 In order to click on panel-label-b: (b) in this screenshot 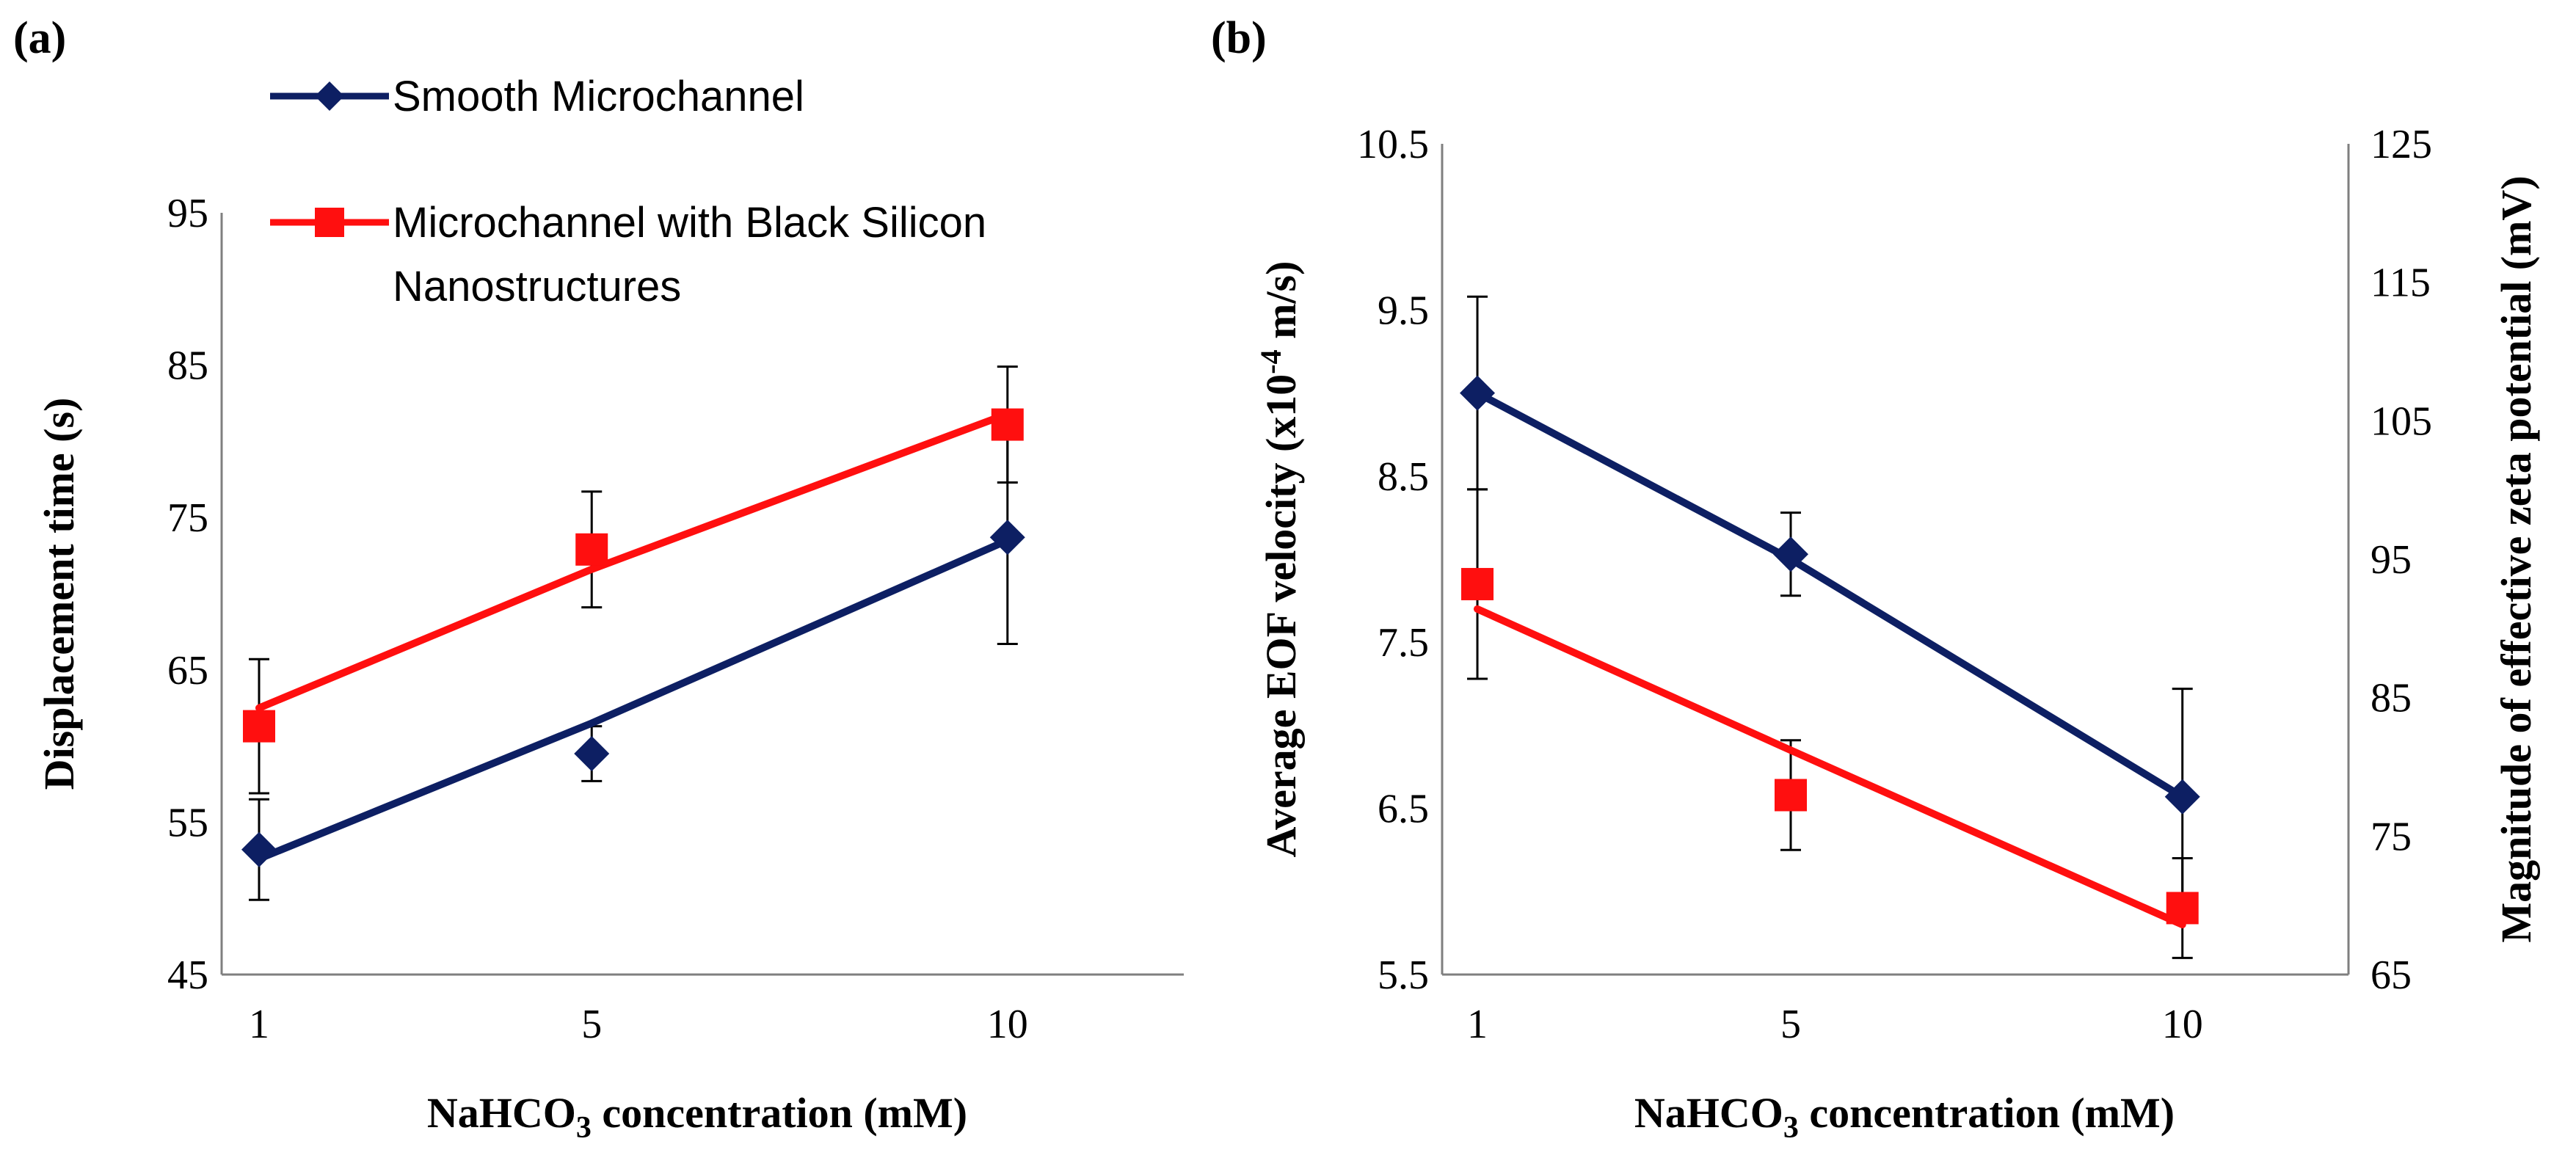, I will do `click(1239, 38)`.